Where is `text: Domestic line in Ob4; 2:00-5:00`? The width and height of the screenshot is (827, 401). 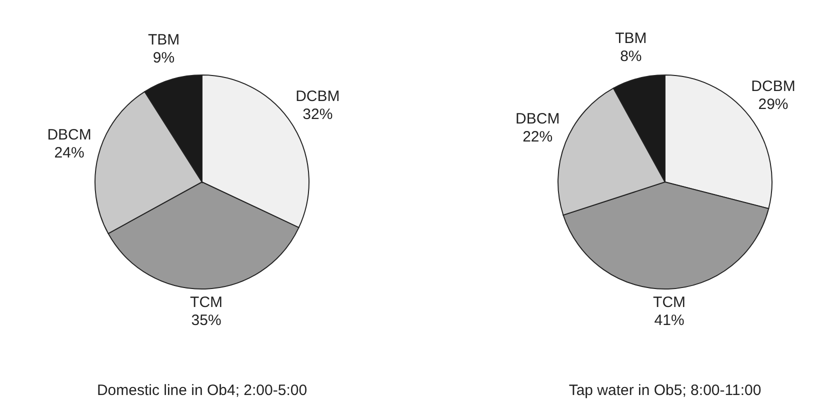 text: Domestic line in Ob4; 2:00-5:00 is located at coordinates (202, 390).